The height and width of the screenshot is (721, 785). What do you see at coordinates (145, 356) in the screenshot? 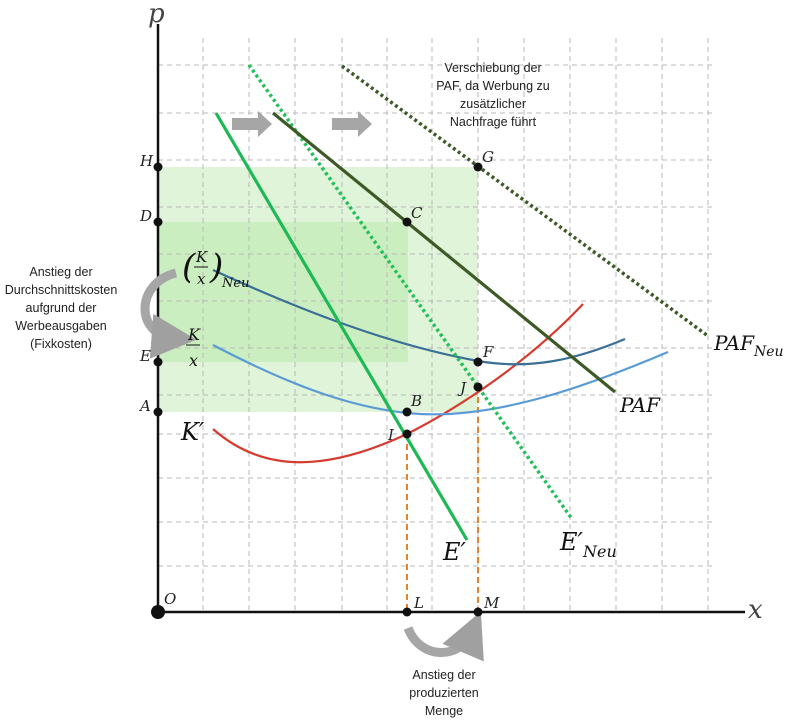
I see `label-E: E` at bounding box center [145, 356].